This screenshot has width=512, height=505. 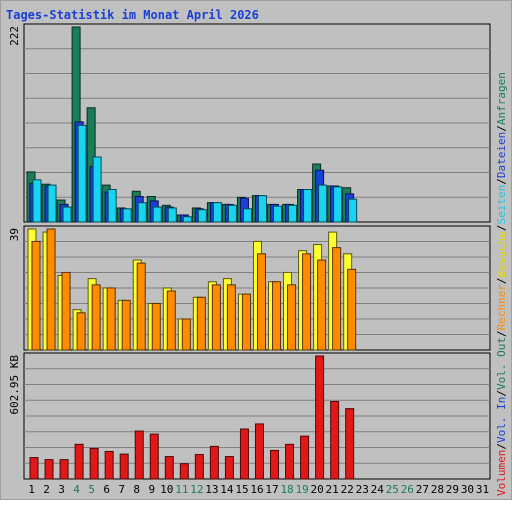 What do you see at coordinates (501, 363) in the screenshot?
I see `legend-entry: Vol. Out` at bounding box center [501, 363].